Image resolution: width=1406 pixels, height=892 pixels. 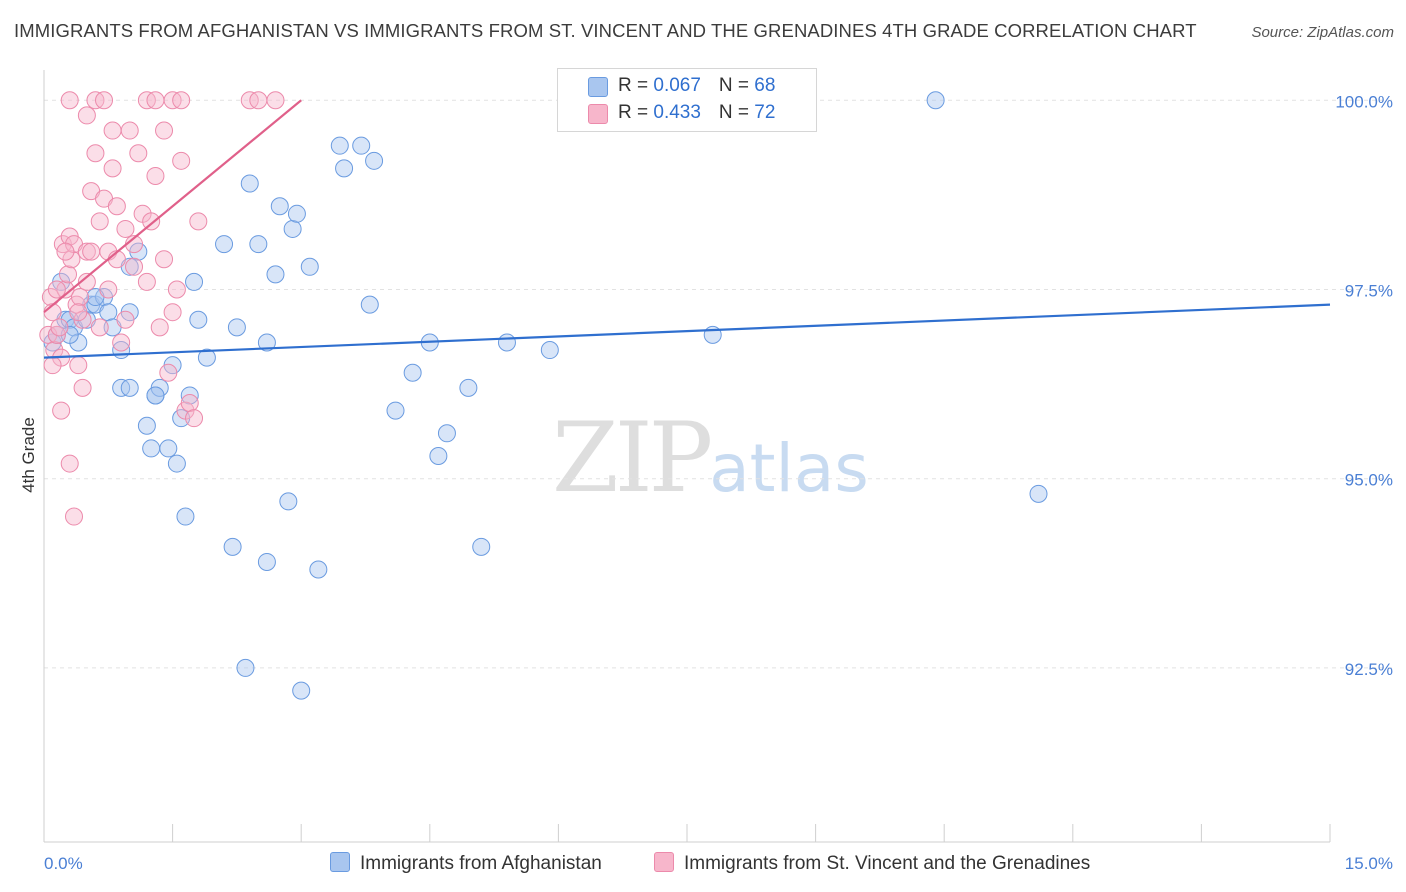 I want to click on y-tick-label: 97.5%, so click(x=1369, y=290).